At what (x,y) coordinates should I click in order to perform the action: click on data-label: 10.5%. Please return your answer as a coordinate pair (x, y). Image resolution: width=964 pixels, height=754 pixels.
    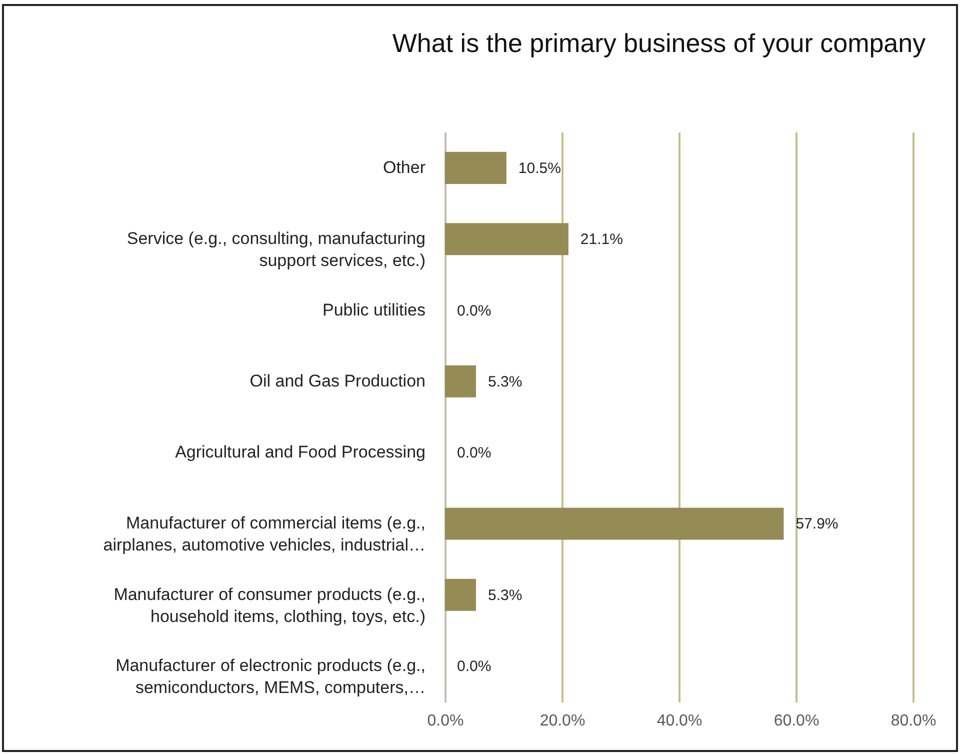
    Looking at the image, I should click on (539, 168).